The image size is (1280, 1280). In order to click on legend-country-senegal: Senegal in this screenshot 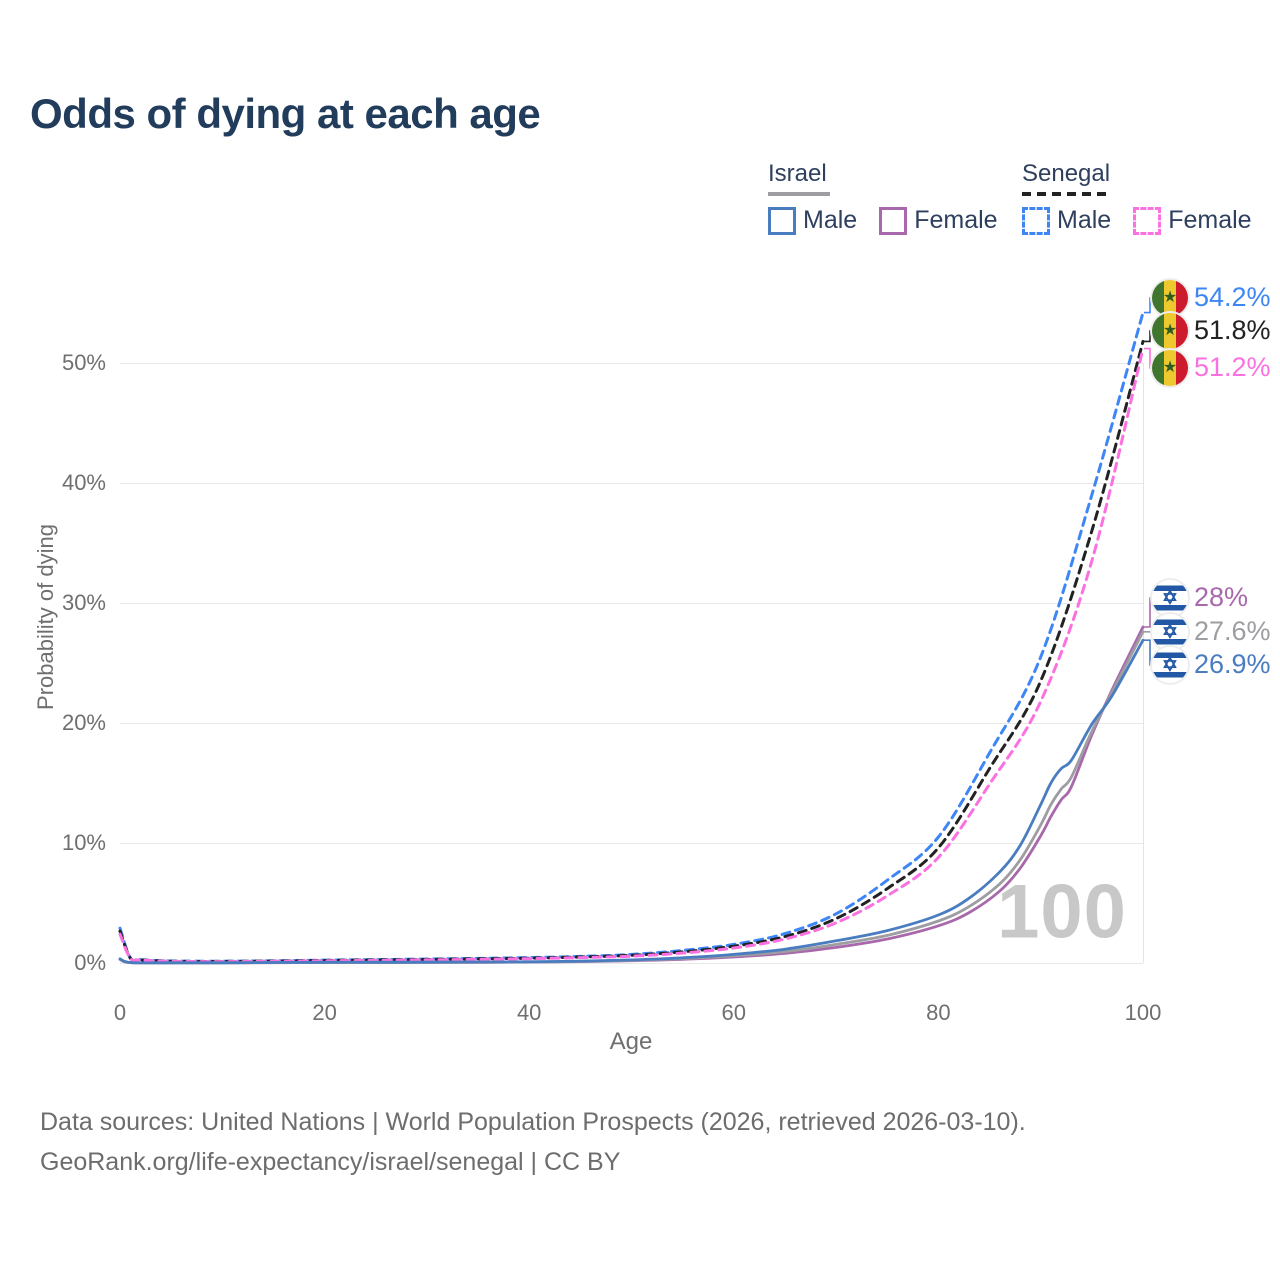, I will do `click(1144, 178)`.